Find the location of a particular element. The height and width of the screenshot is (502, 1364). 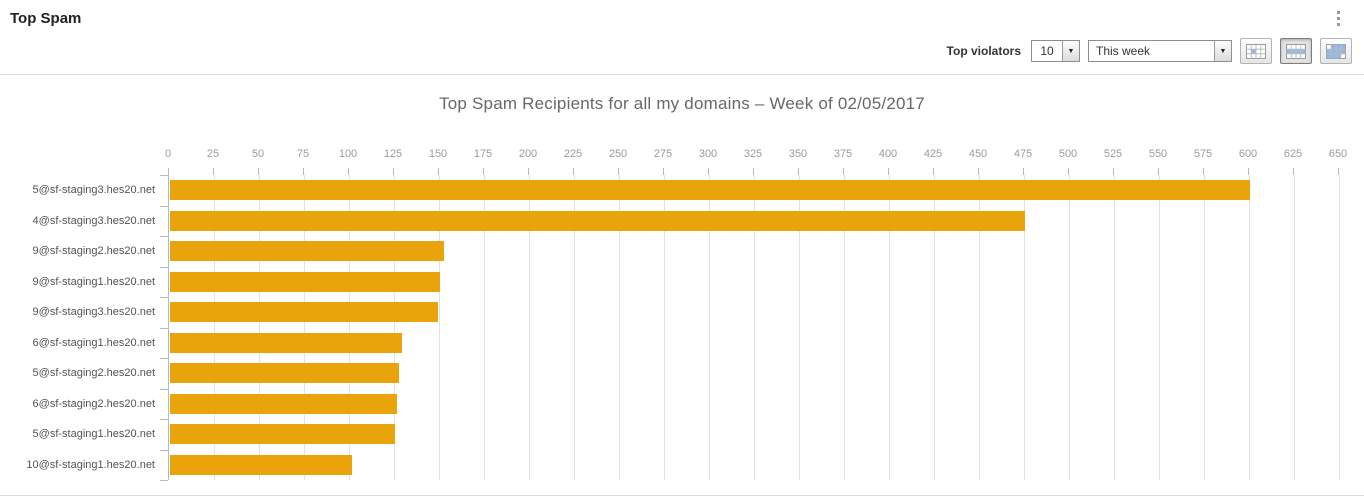

category-label: 4@sf-staging3.hes20.net is located at coordinates (93, 220).